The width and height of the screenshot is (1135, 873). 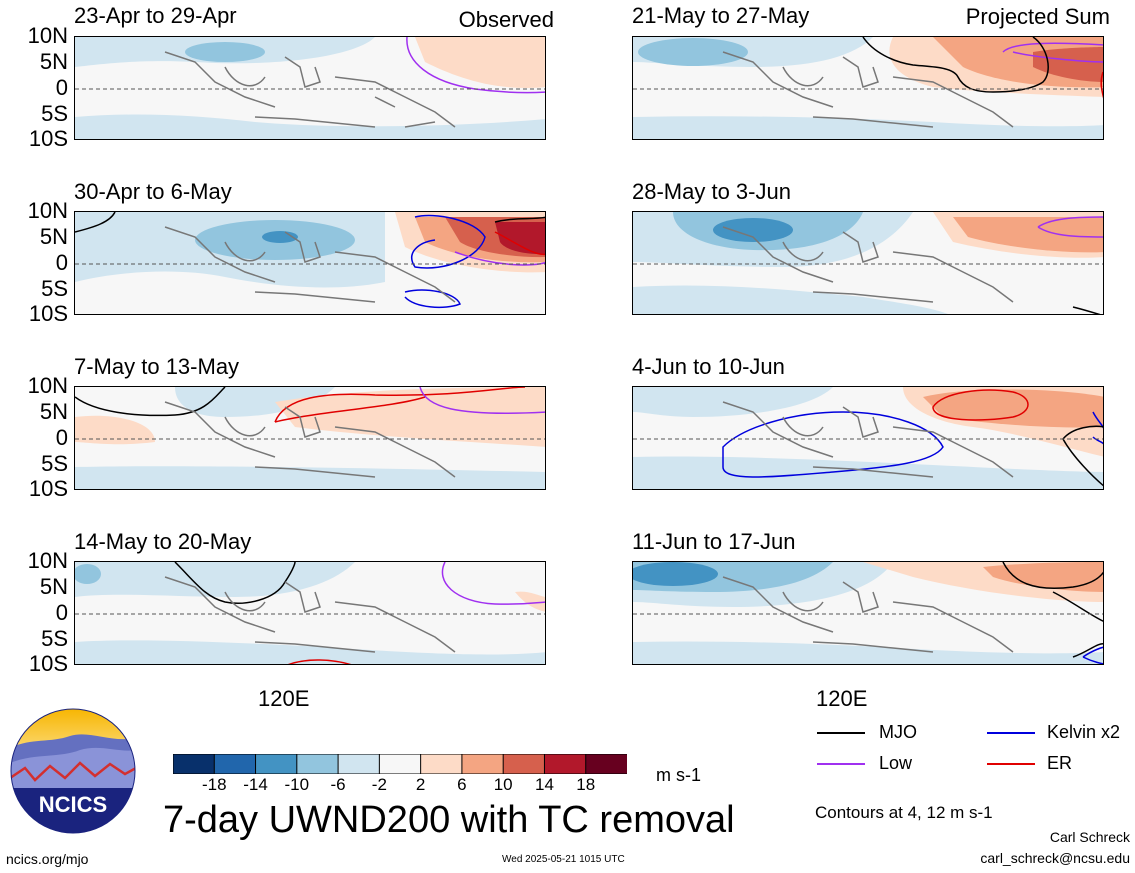 What do you see at coordinates (47, 859) in the screenshot?
I see `footer-url: ncics.org/mjo` at bounding box center [47, 859].